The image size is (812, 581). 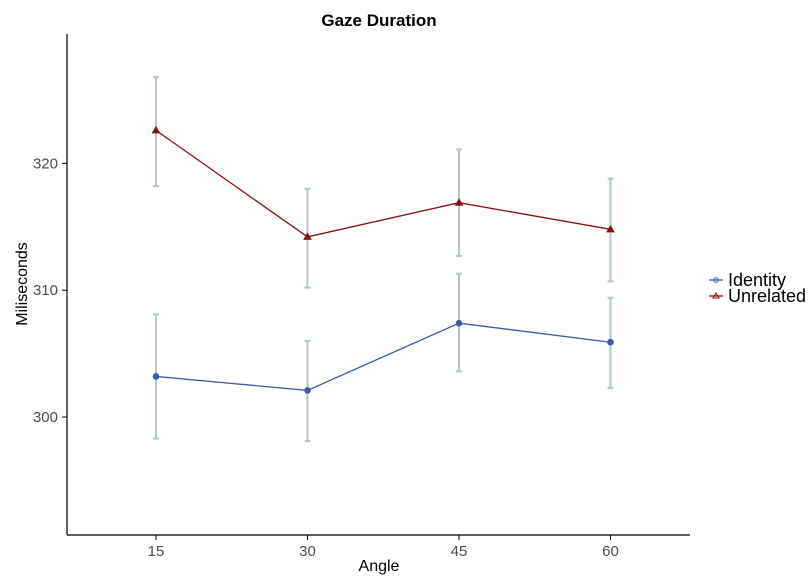 What do you see at coordinates (383, 357) in the screenshot?
I see `identity-series-line` at bounding box center [383, 357].